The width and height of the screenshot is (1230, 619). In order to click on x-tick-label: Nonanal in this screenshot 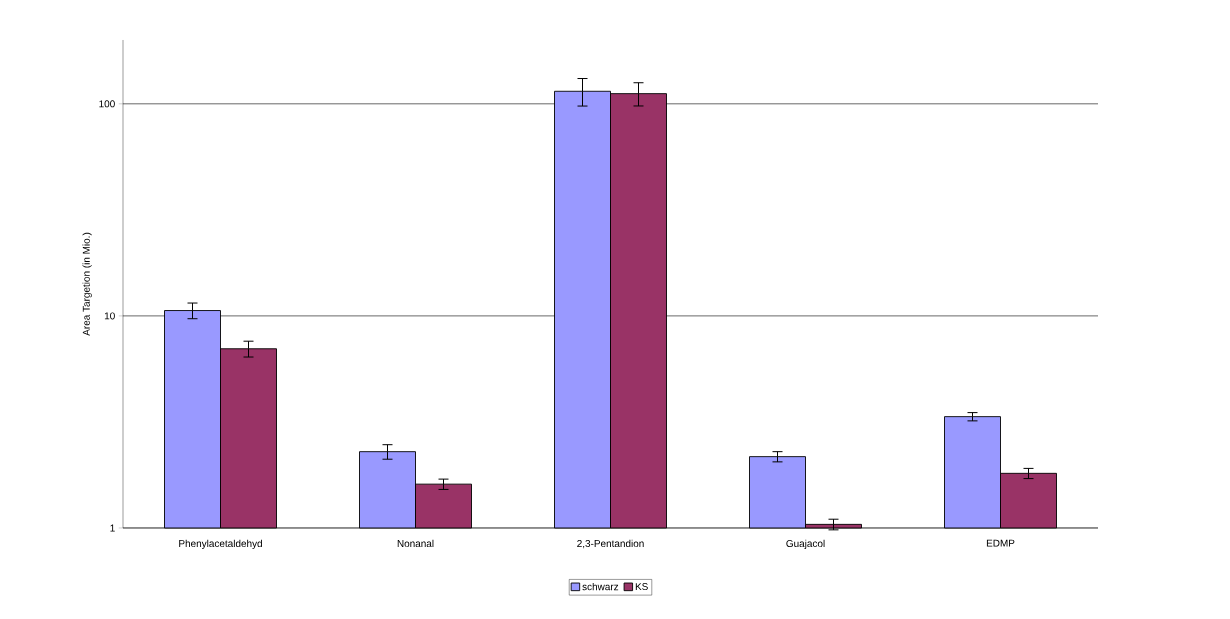, I will do `click(415, 543)`.